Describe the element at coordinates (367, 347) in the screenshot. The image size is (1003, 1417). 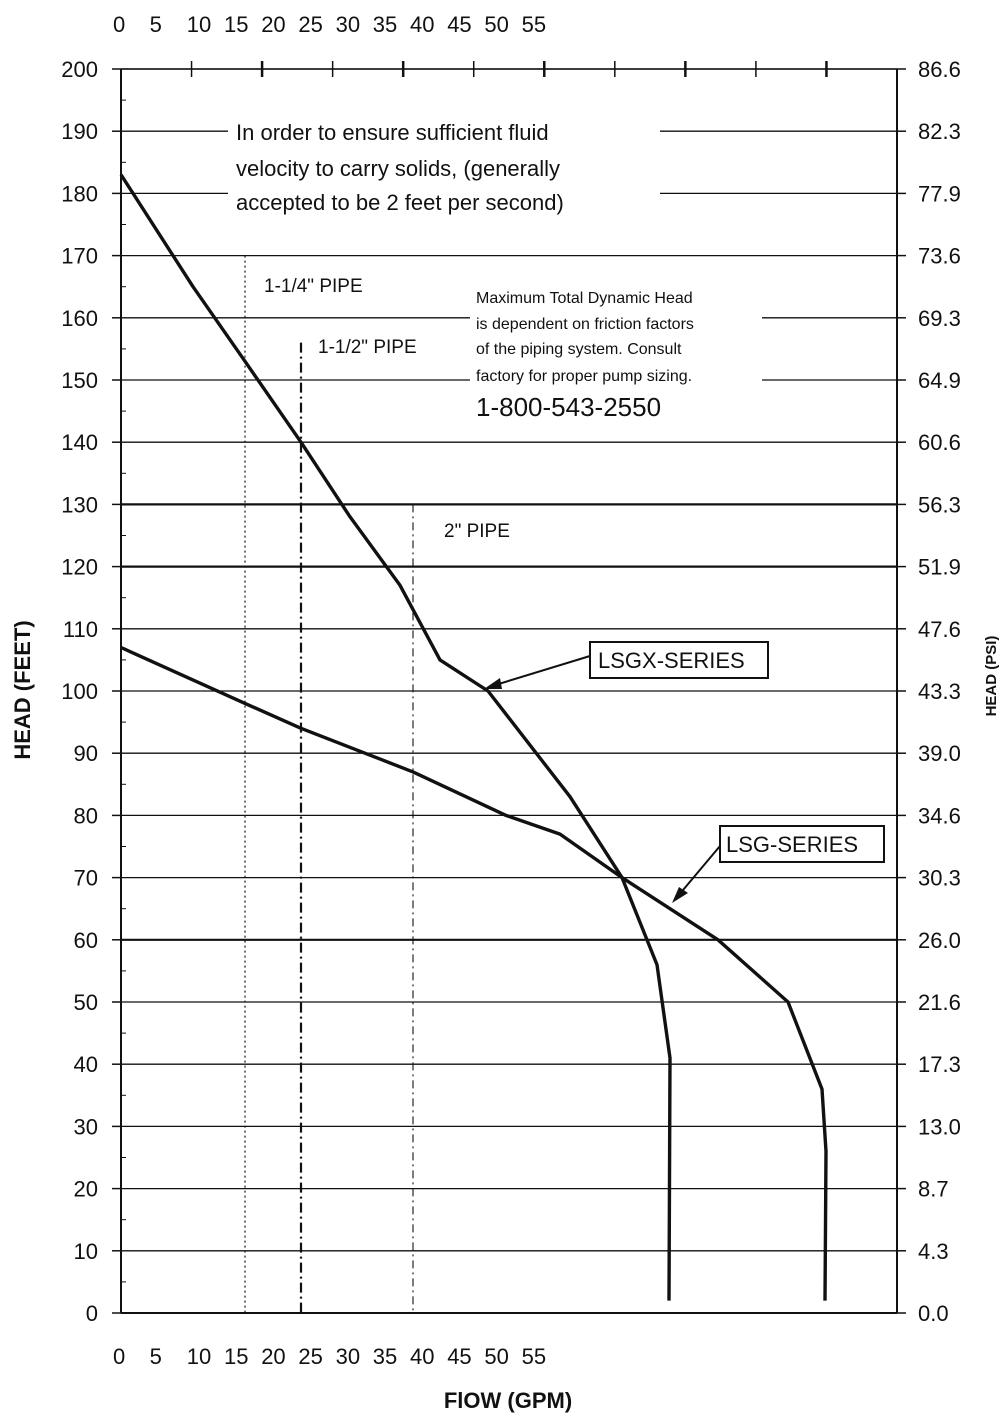
I see `pipe-label-1-1-2: 1-1/2" PIPE` at that location.